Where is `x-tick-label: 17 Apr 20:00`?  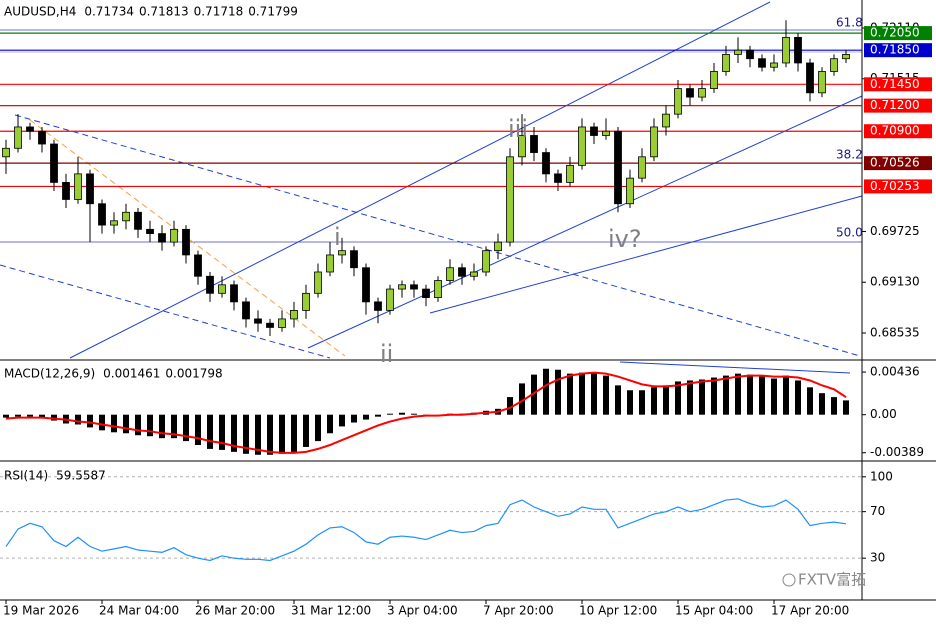
x-tick-label: 17 Apr 20:00 is located at coordinates (810, 611).